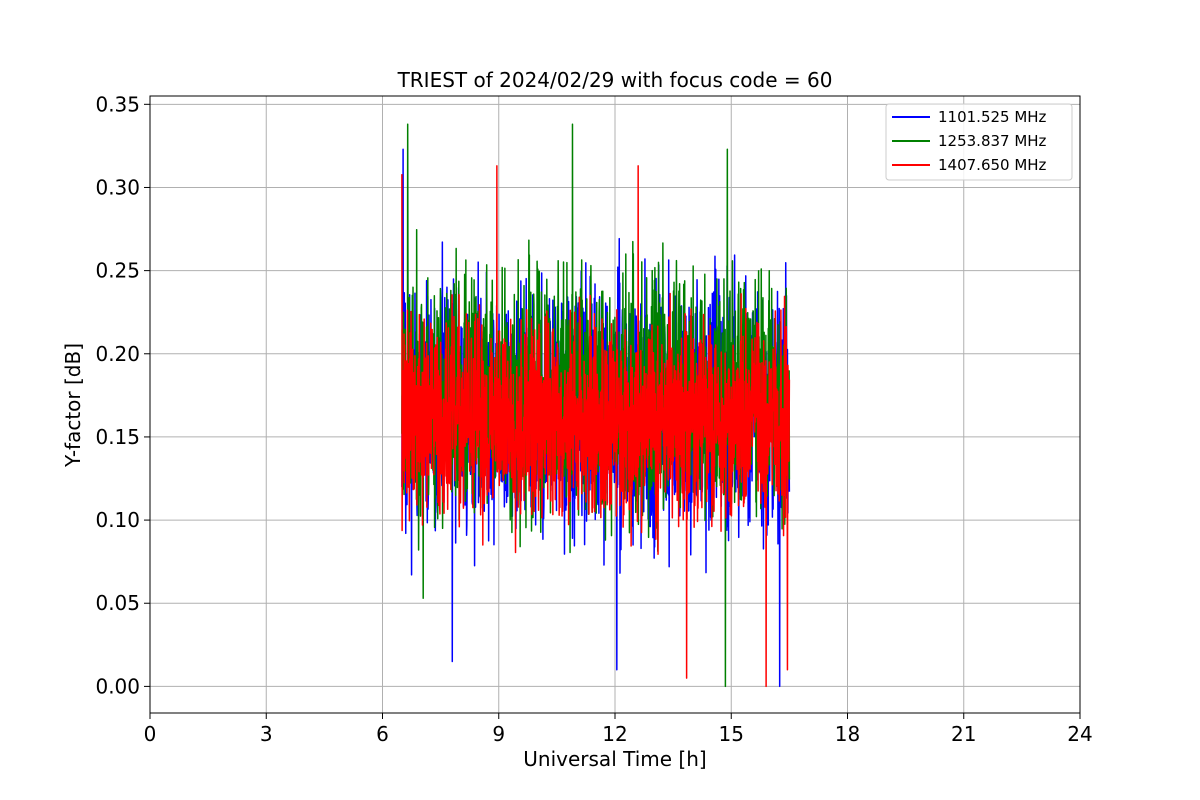 The width and height of the screenshot is (1200, 800). What do you see at coordinates (117, 520) in the screenshot?
I see `y-tick-label: 0.10` at bounding box center [117, 520].